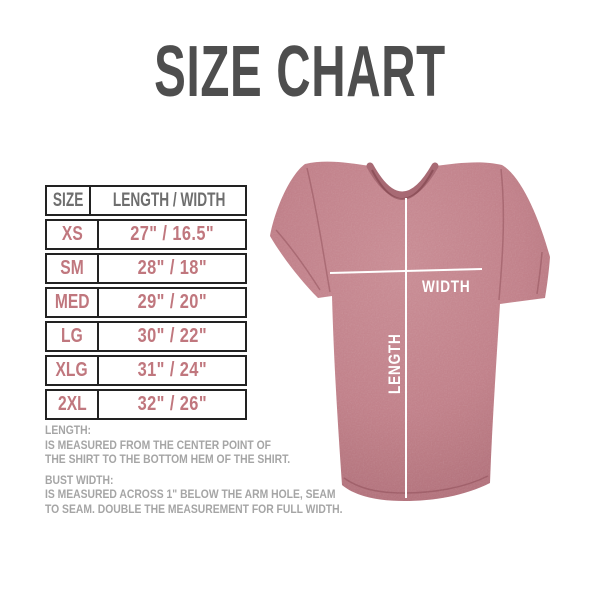 Image resolution: width=600 pixels, height=609 pixels. I want to click on size-label: XS, so click(72, 234).